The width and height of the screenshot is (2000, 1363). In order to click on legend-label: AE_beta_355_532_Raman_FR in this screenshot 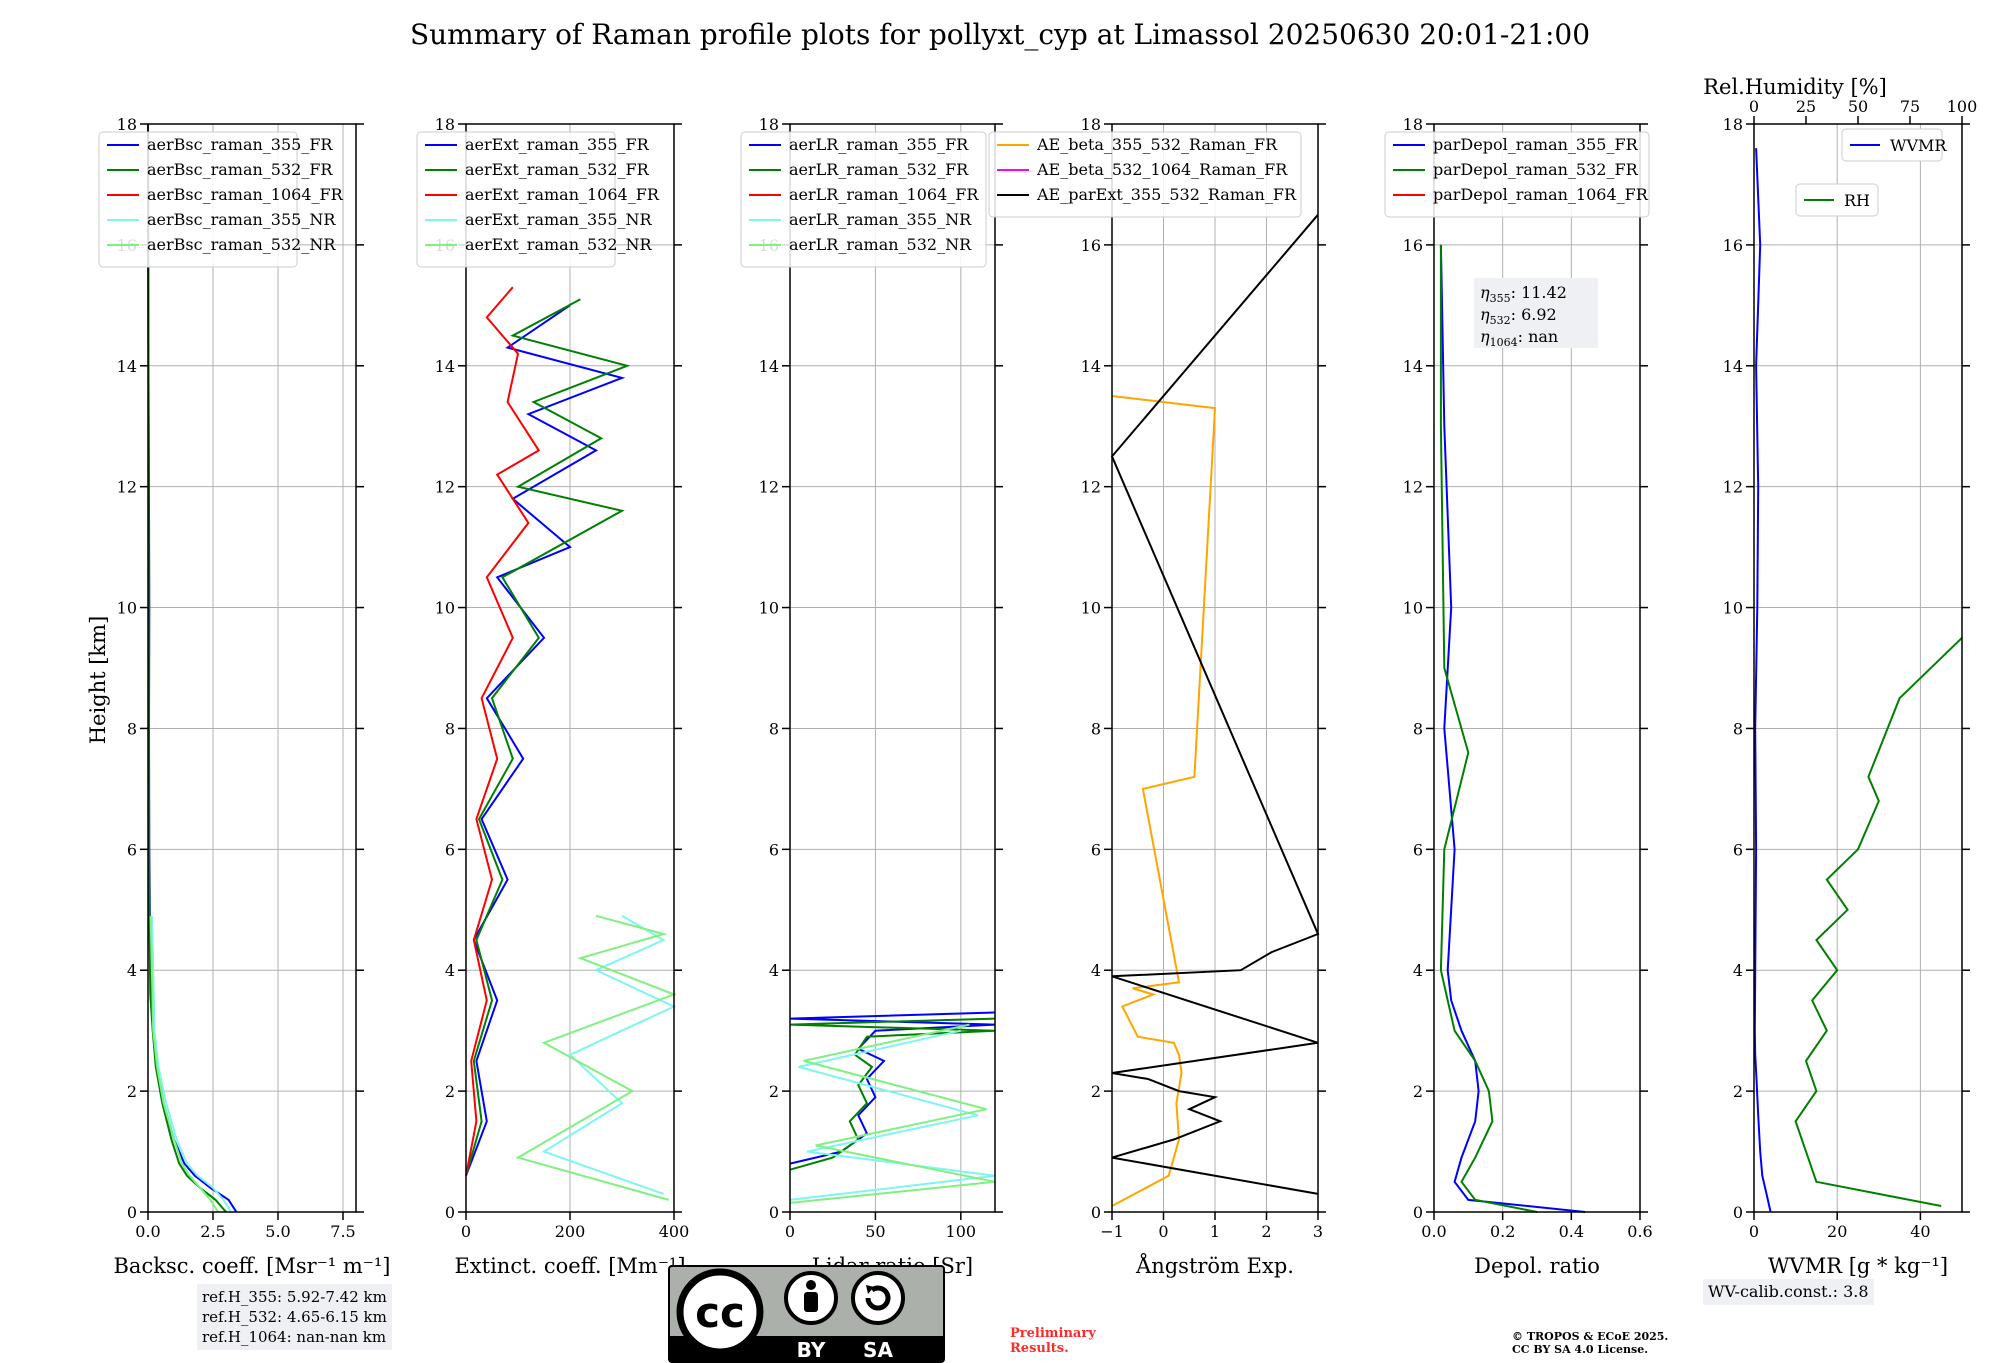, I will do `click(1157, 144)`.